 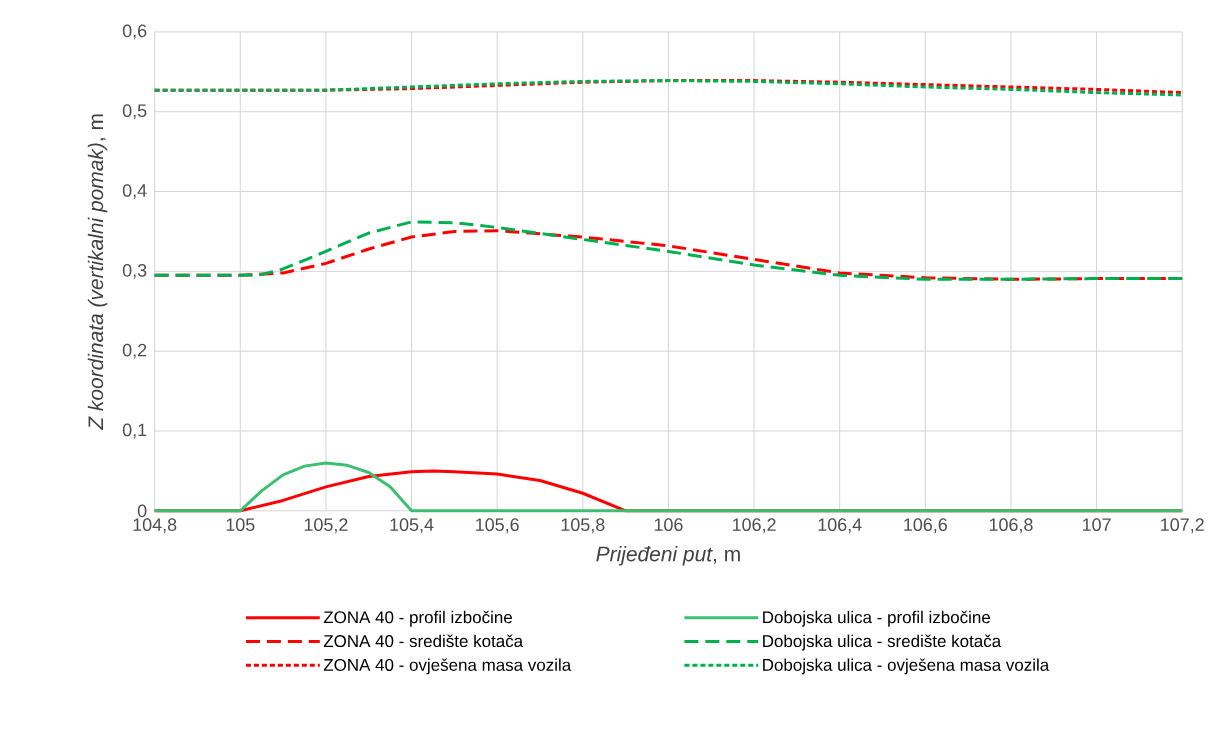 What do you see at coordinates (326, 526) in the screenshot?
I see `x-tick-label: 105,2` at bounding box center [326, 526].